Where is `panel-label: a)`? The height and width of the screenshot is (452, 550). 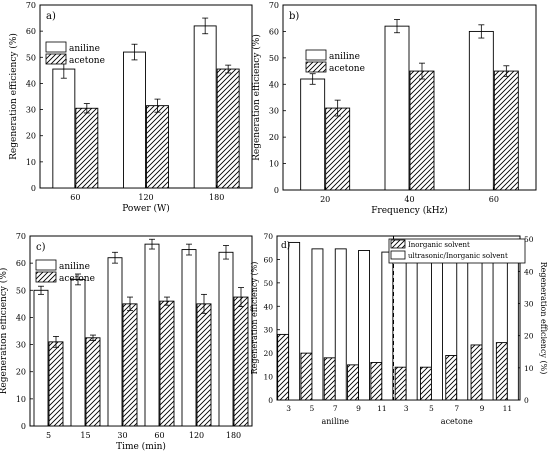 panel-label: a) is located at coordinates (51, 16).